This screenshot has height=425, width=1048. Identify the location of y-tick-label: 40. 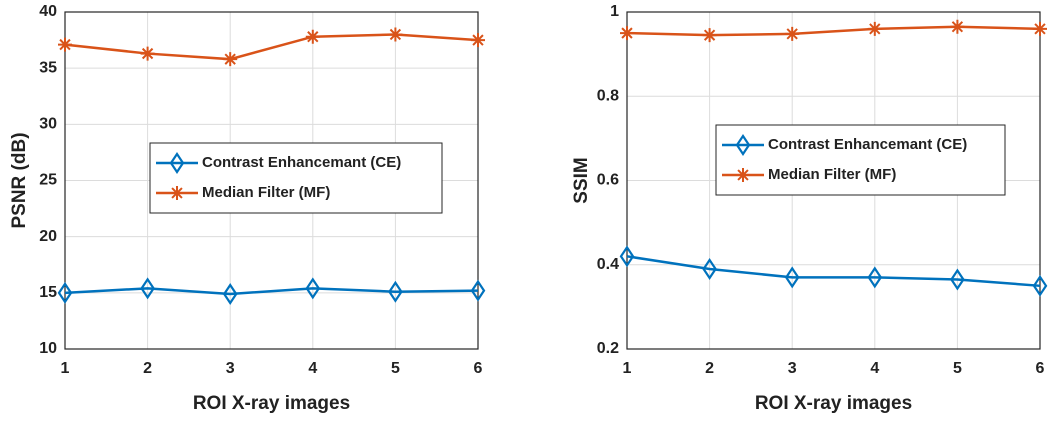
(48, 11).